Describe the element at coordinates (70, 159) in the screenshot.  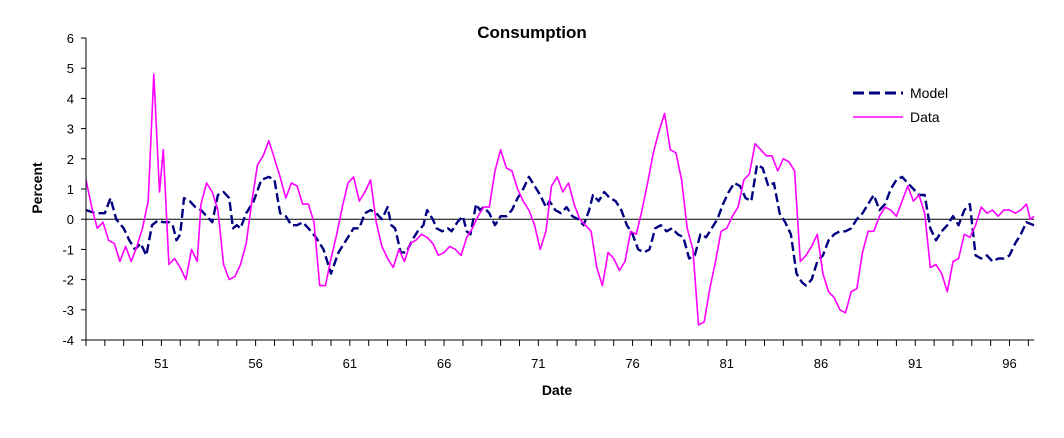
I see `y-tick-label: 2` at that location.